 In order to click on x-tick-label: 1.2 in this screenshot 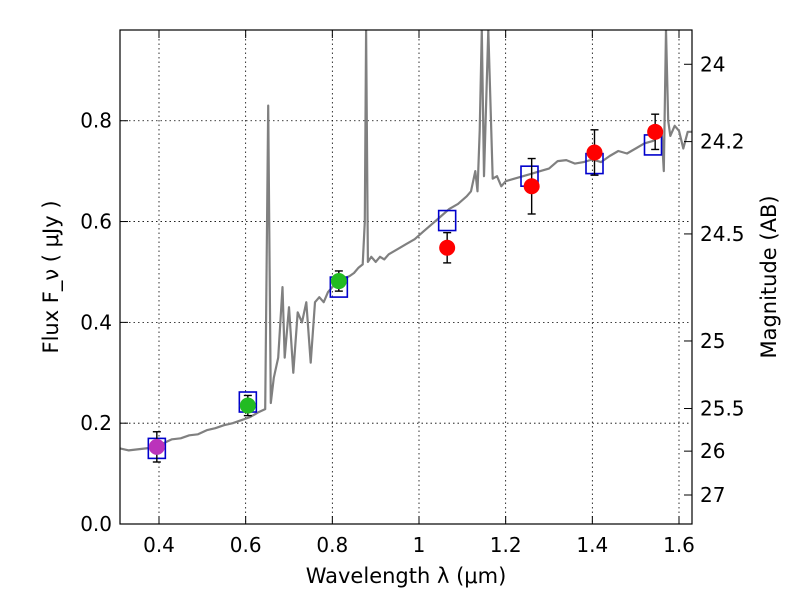, I will do `click(506, 545)`.